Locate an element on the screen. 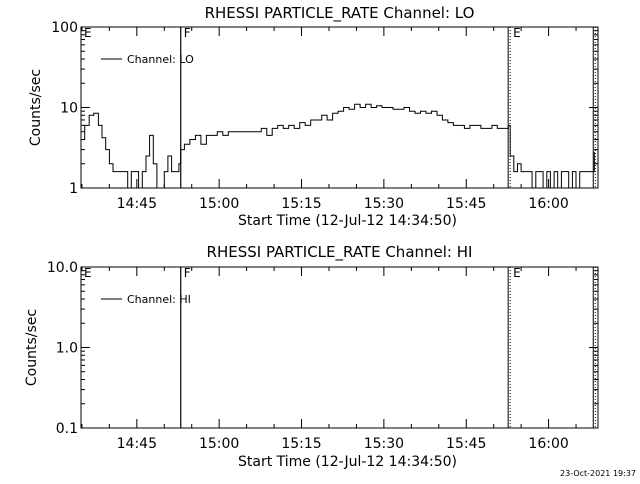  y-tick-label: 10 is located at coordinates (69, 109).